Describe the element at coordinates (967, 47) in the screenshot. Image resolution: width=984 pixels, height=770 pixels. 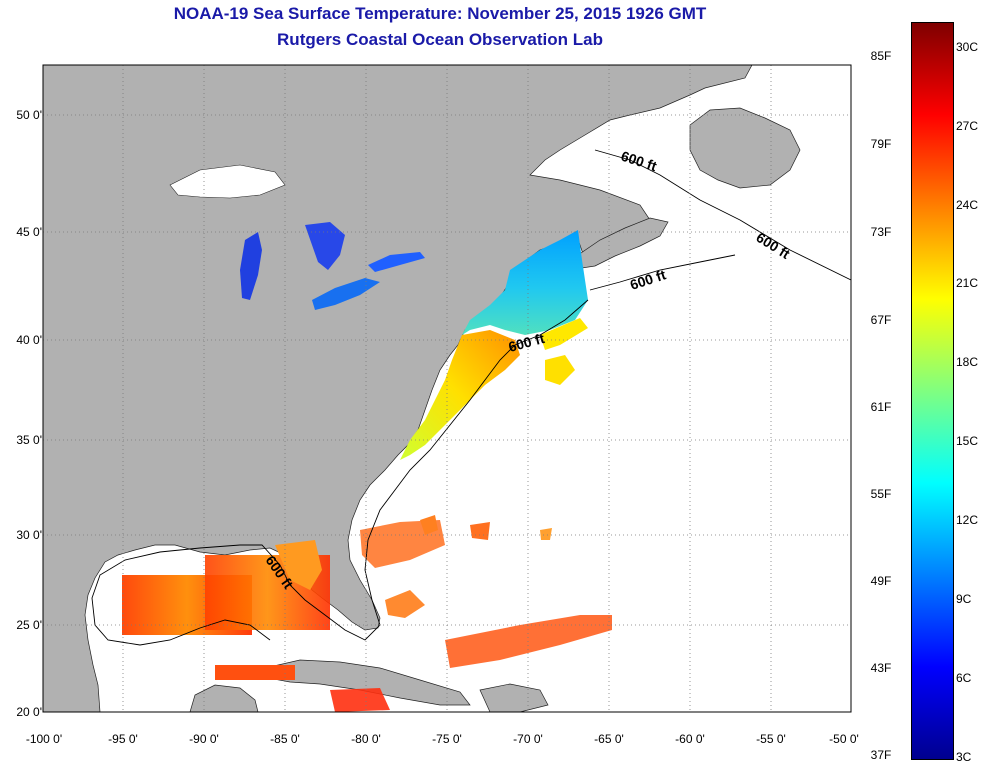
I see `colorbar-c-30: 30C` at that location.